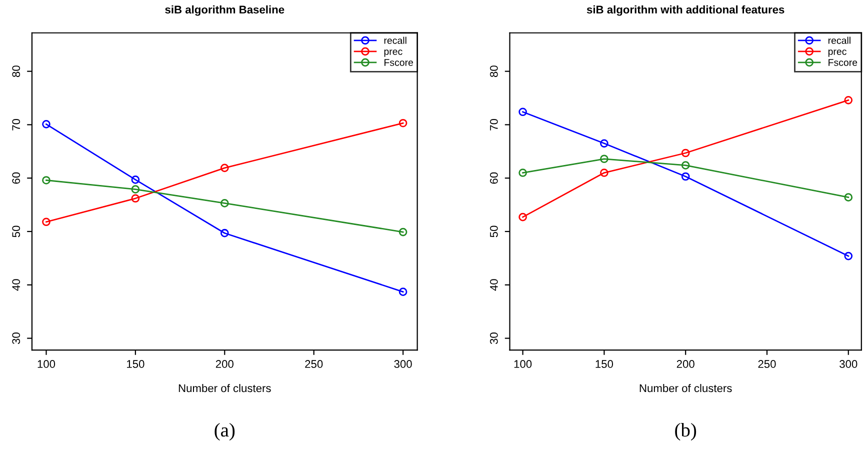  Describe the element at coordinates (224, 431) in the screenshot. I see `text: (a)` at that location.